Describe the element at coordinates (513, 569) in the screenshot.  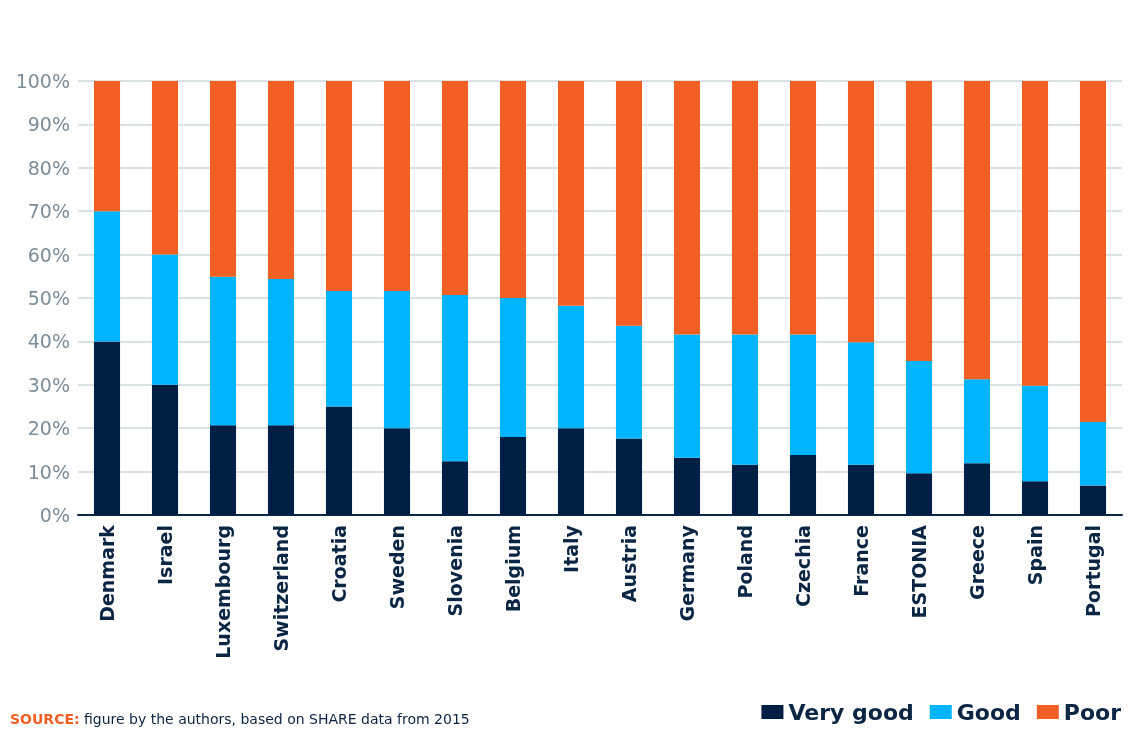
I see `x-tick-label: Belgium` at that location.